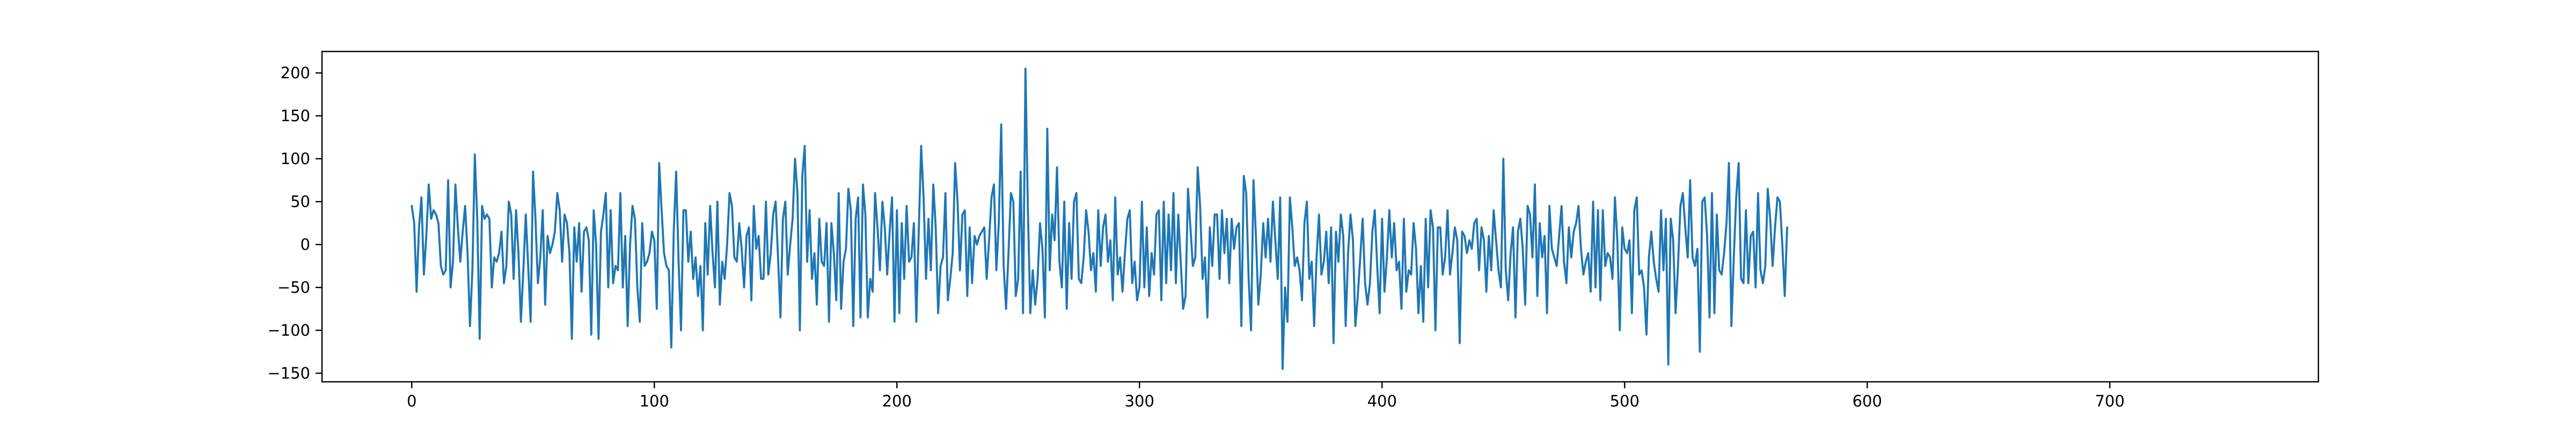 This screenshot has width=2576, height=429. I want to click on y-tick-label: −150, so click(288, 373).